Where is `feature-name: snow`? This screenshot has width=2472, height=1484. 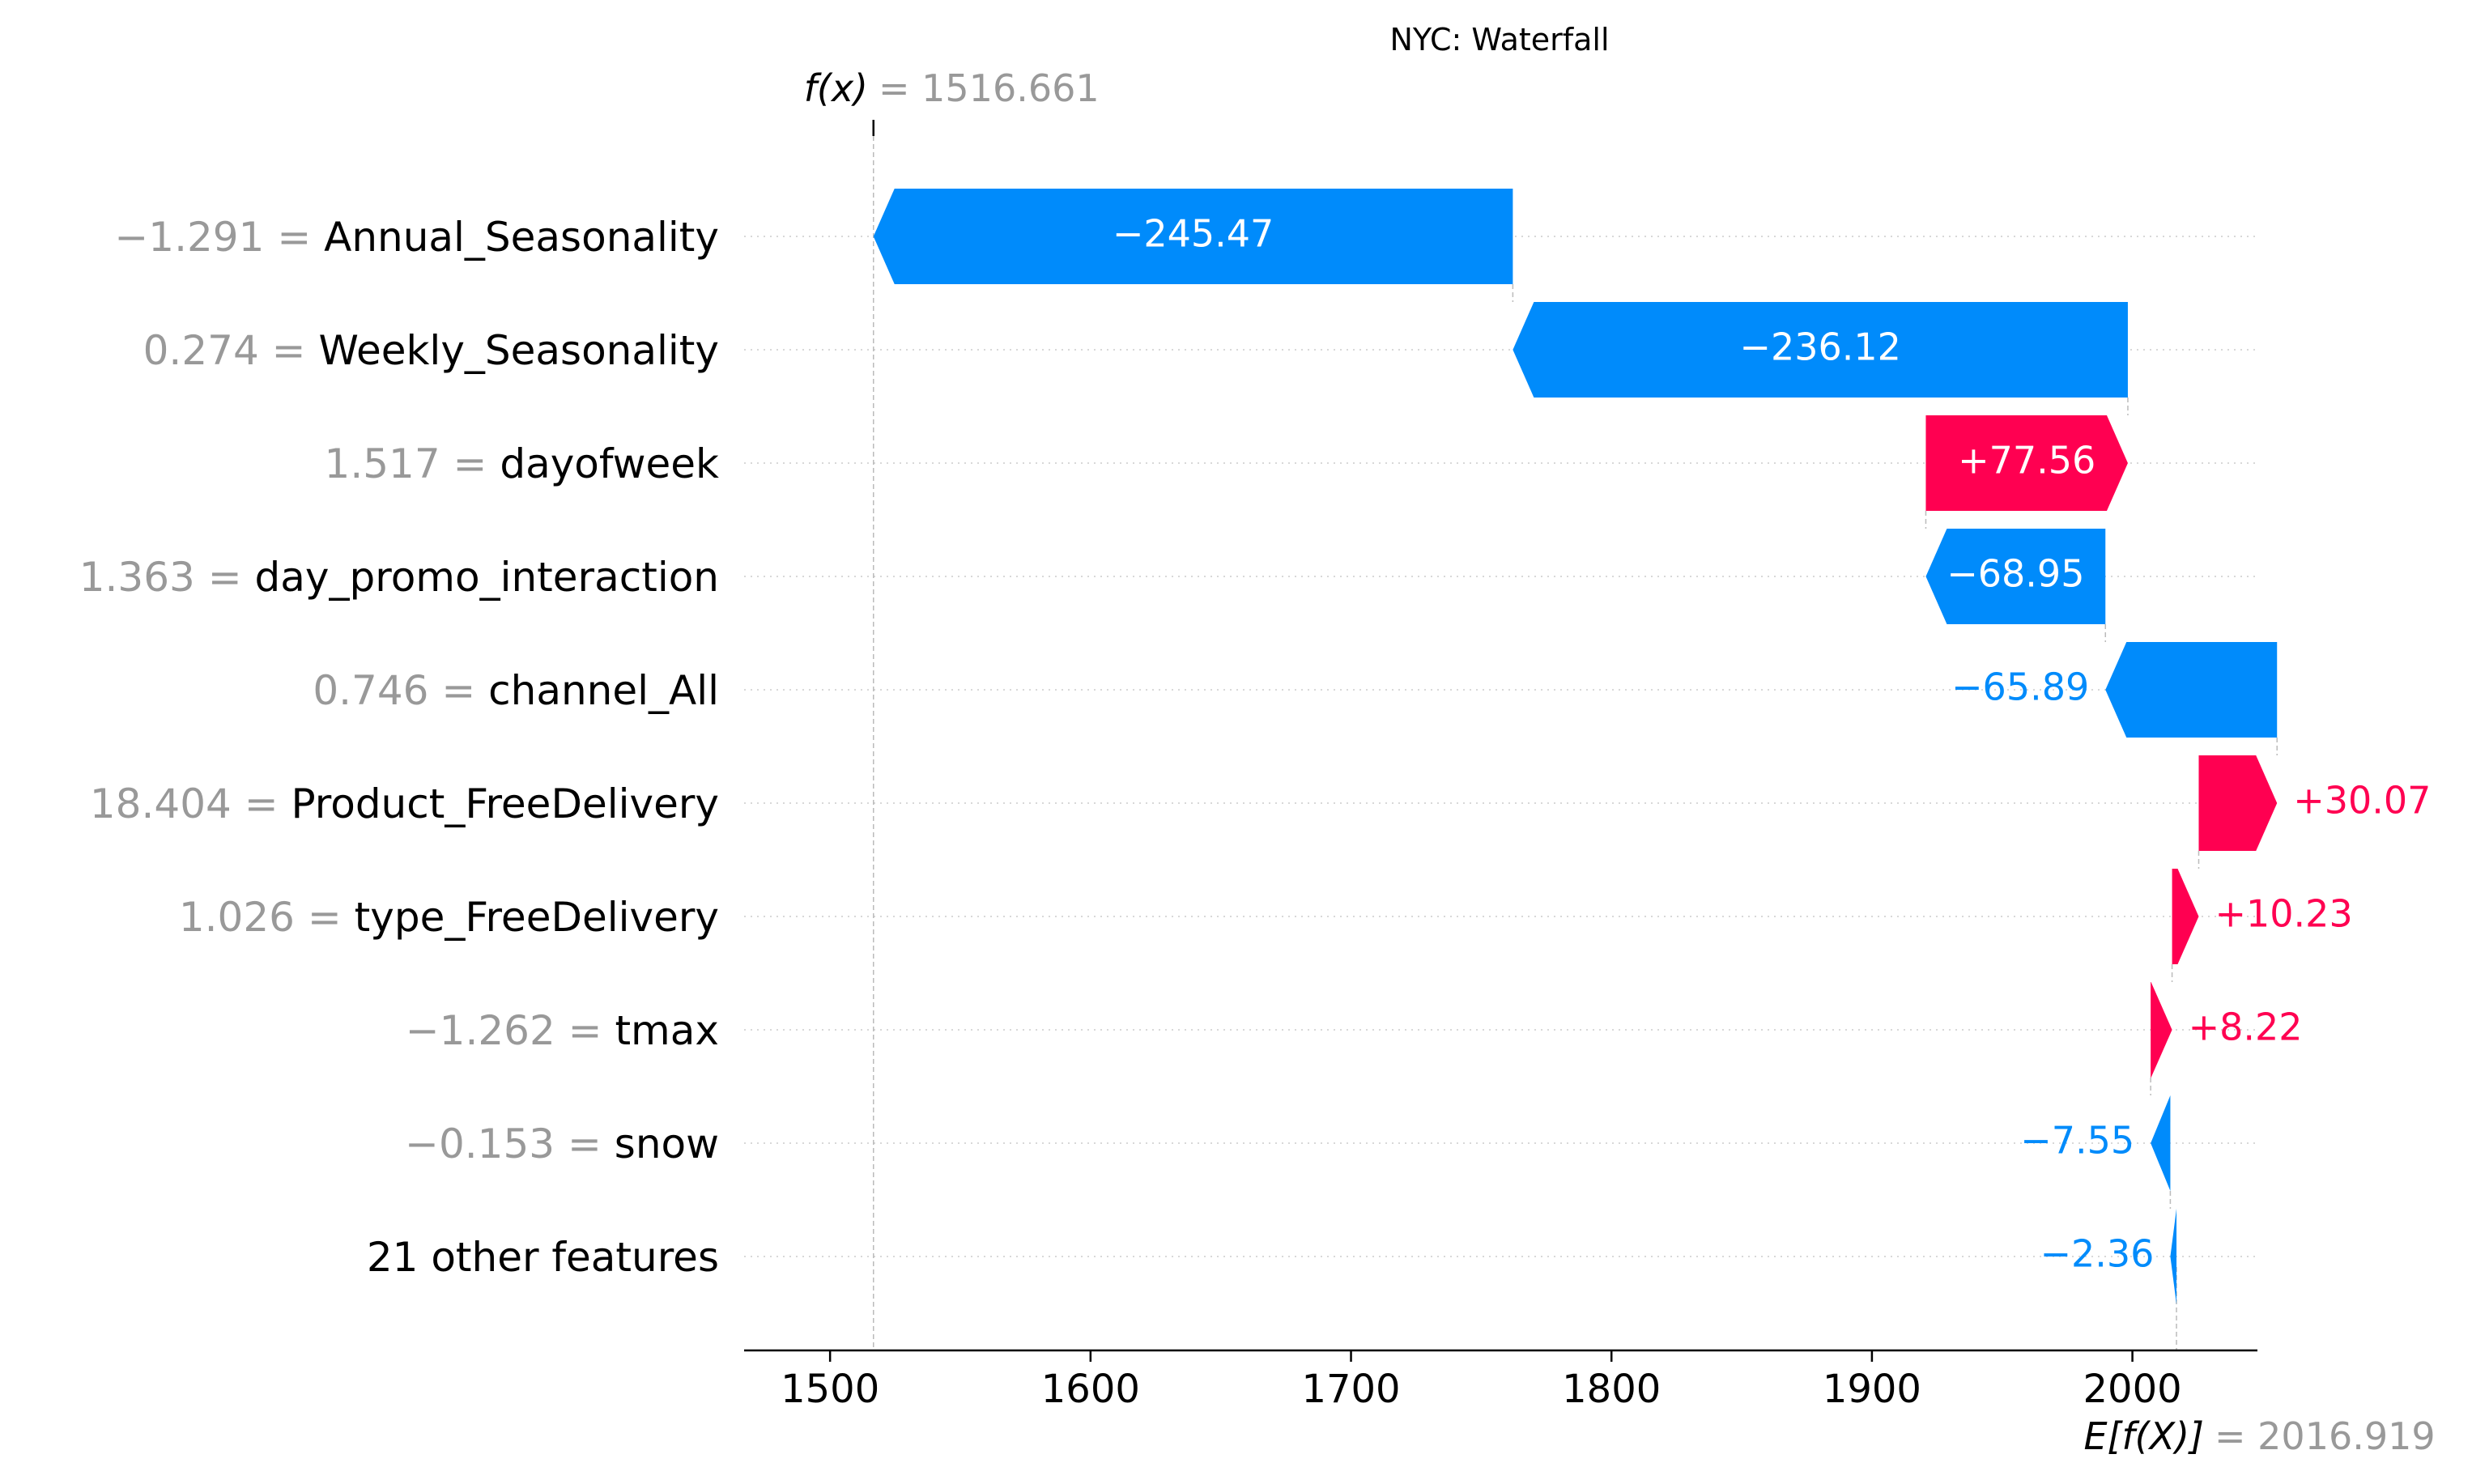 feature-name: snow is located at coordinates (667, 1143).